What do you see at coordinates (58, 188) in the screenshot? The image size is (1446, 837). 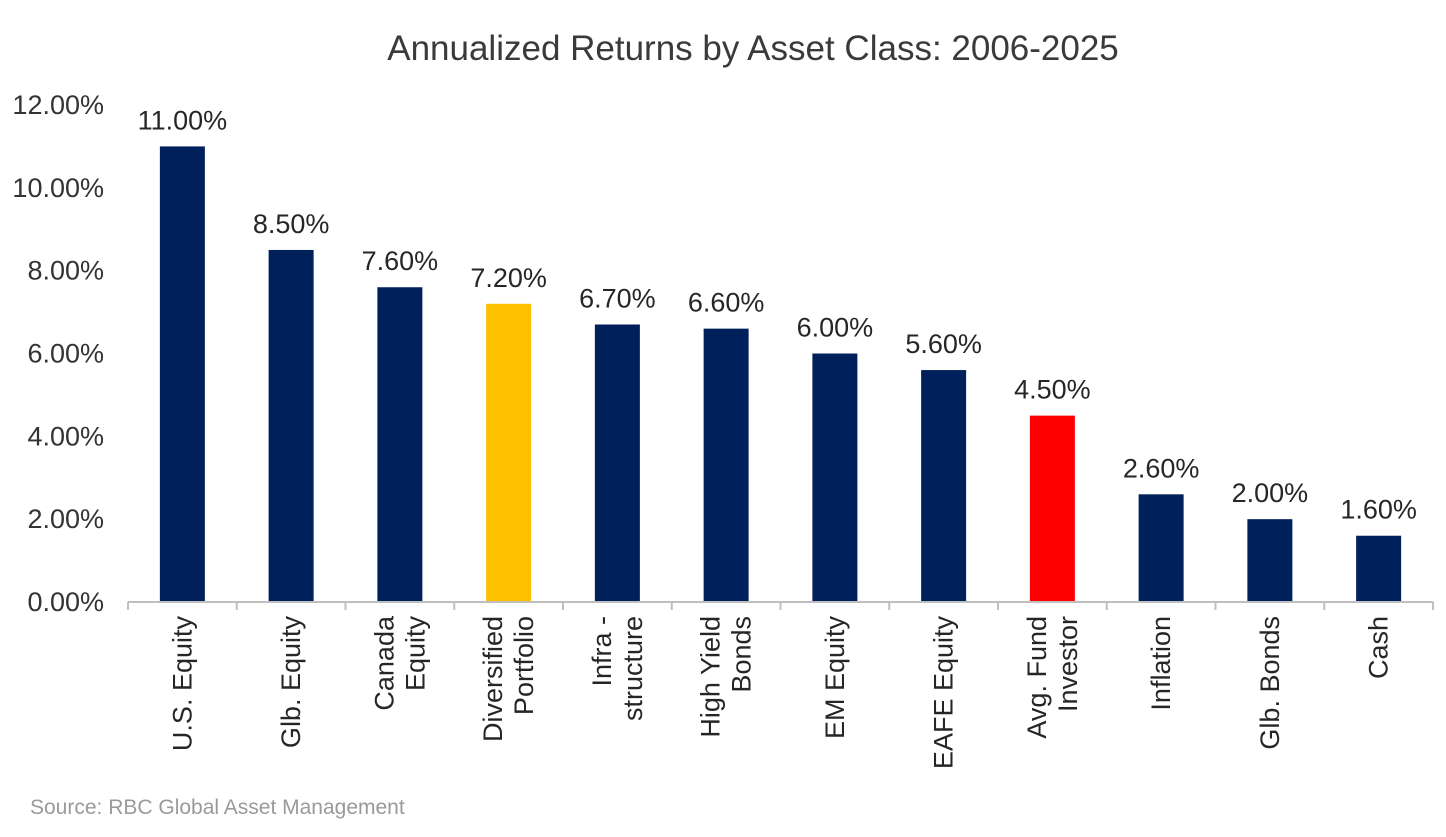 I see `y-tick-label: 10.00%` at bounding box center [58, 188].